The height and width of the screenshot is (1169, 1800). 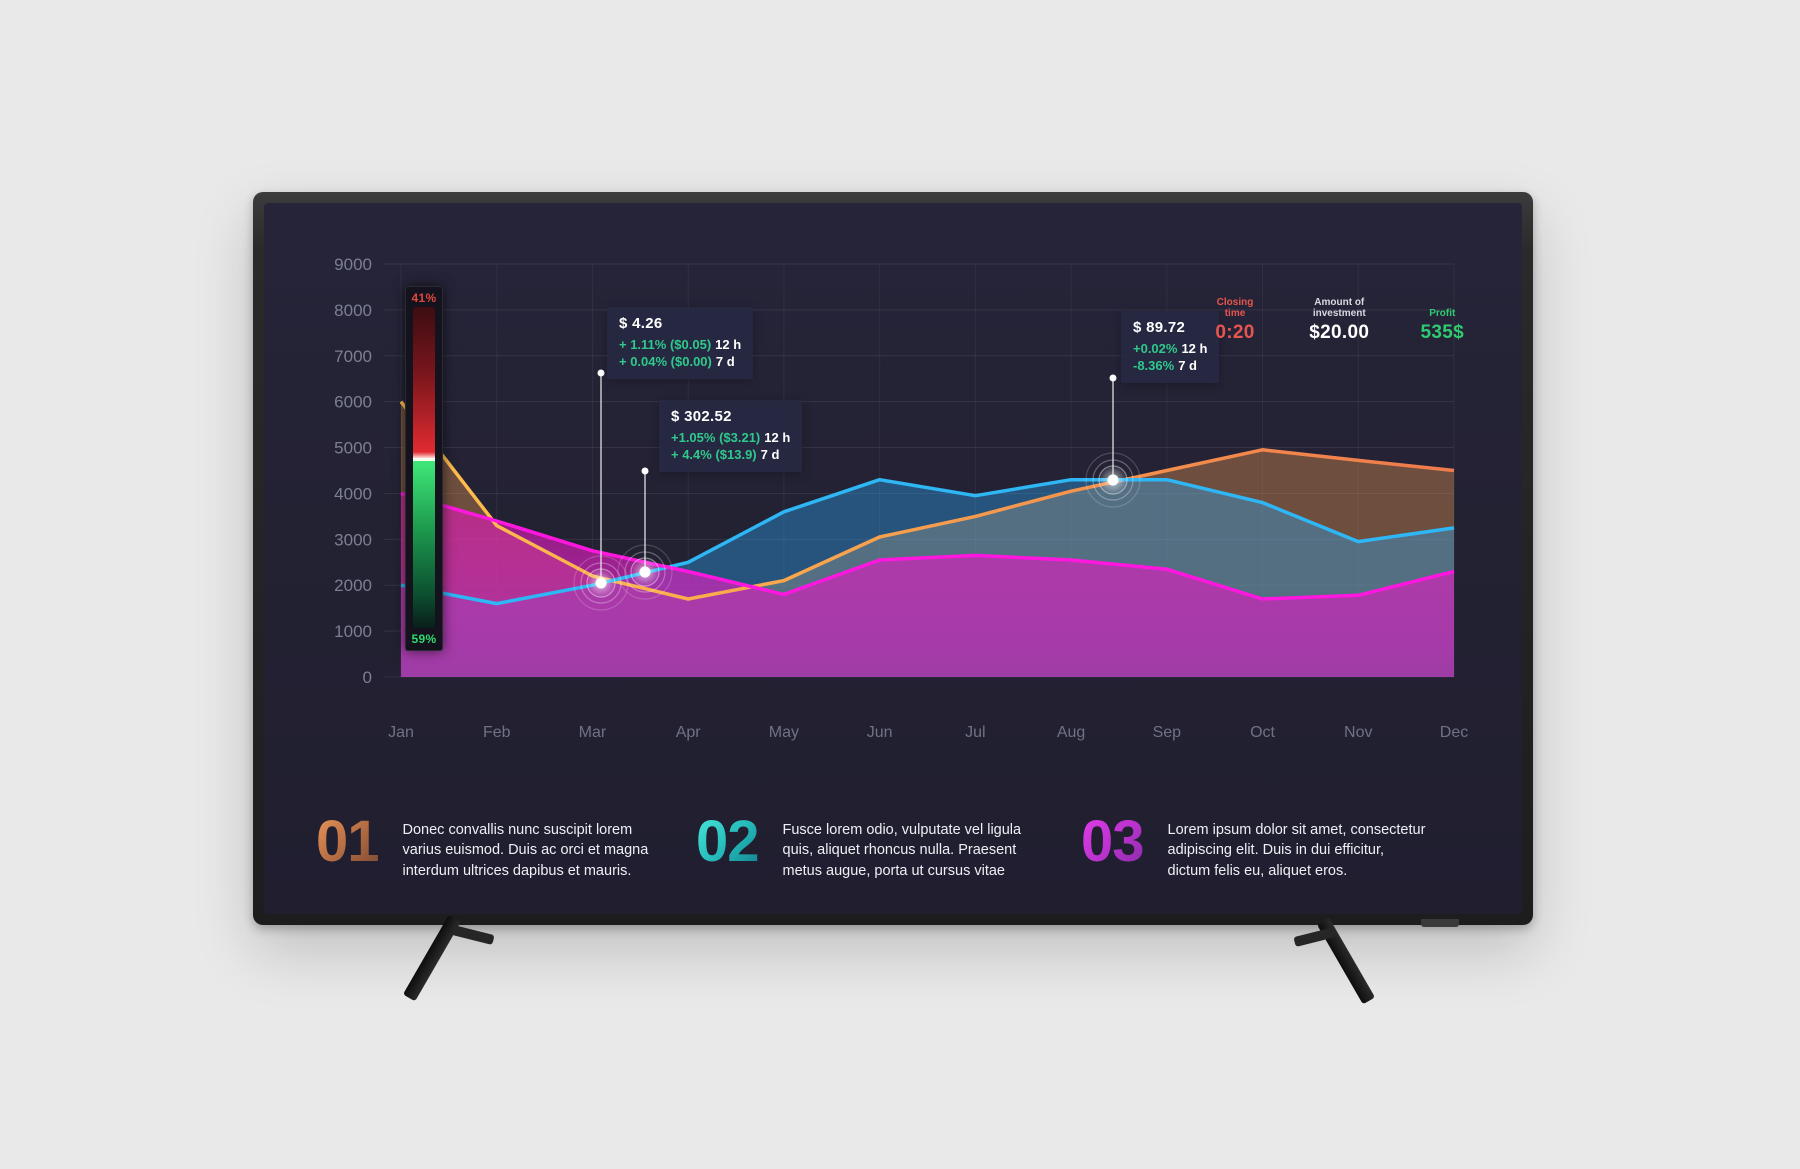 I want to click on tooltip-price: $ 4.26, so click(x=641, y=323).